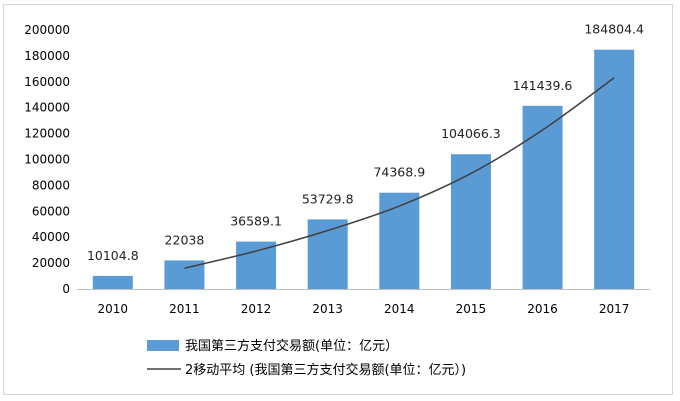 This screenshot has width=680, height=401. I want to click on y-tick-label: 0, so click(66, 289).